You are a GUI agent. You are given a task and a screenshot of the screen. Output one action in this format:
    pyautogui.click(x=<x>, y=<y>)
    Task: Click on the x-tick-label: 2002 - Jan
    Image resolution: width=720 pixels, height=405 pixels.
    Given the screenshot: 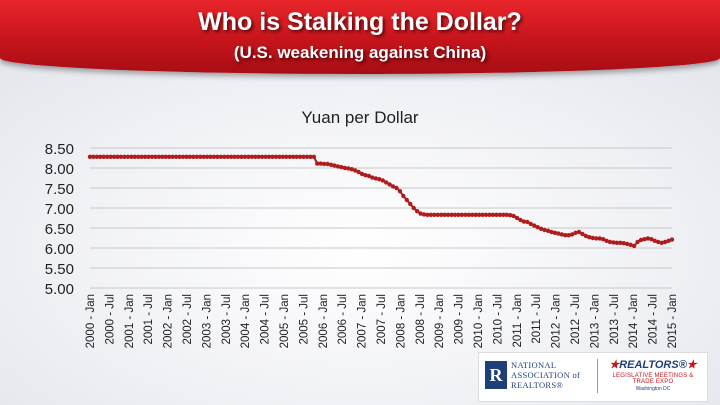 What is the action you would take?
    pyautogui.click(x=169, y=321)
    